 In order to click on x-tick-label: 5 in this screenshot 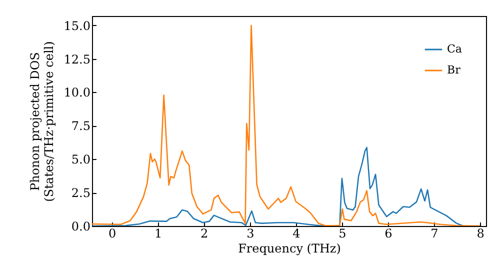, I will do `click(342, 233)`.